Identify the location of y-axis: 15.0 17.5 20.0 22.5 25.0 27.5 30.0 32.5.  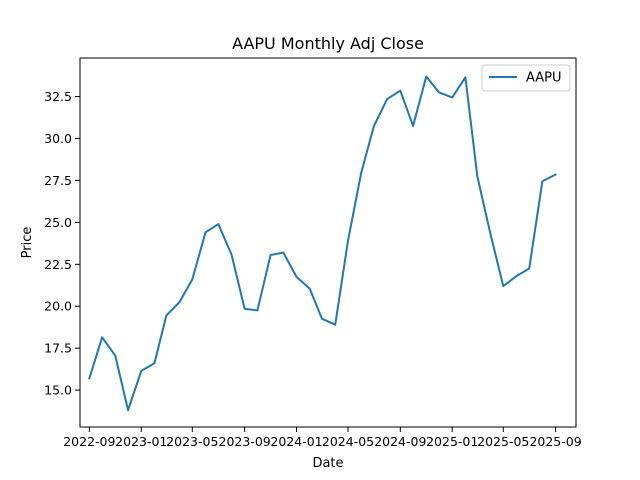
(62, 243).